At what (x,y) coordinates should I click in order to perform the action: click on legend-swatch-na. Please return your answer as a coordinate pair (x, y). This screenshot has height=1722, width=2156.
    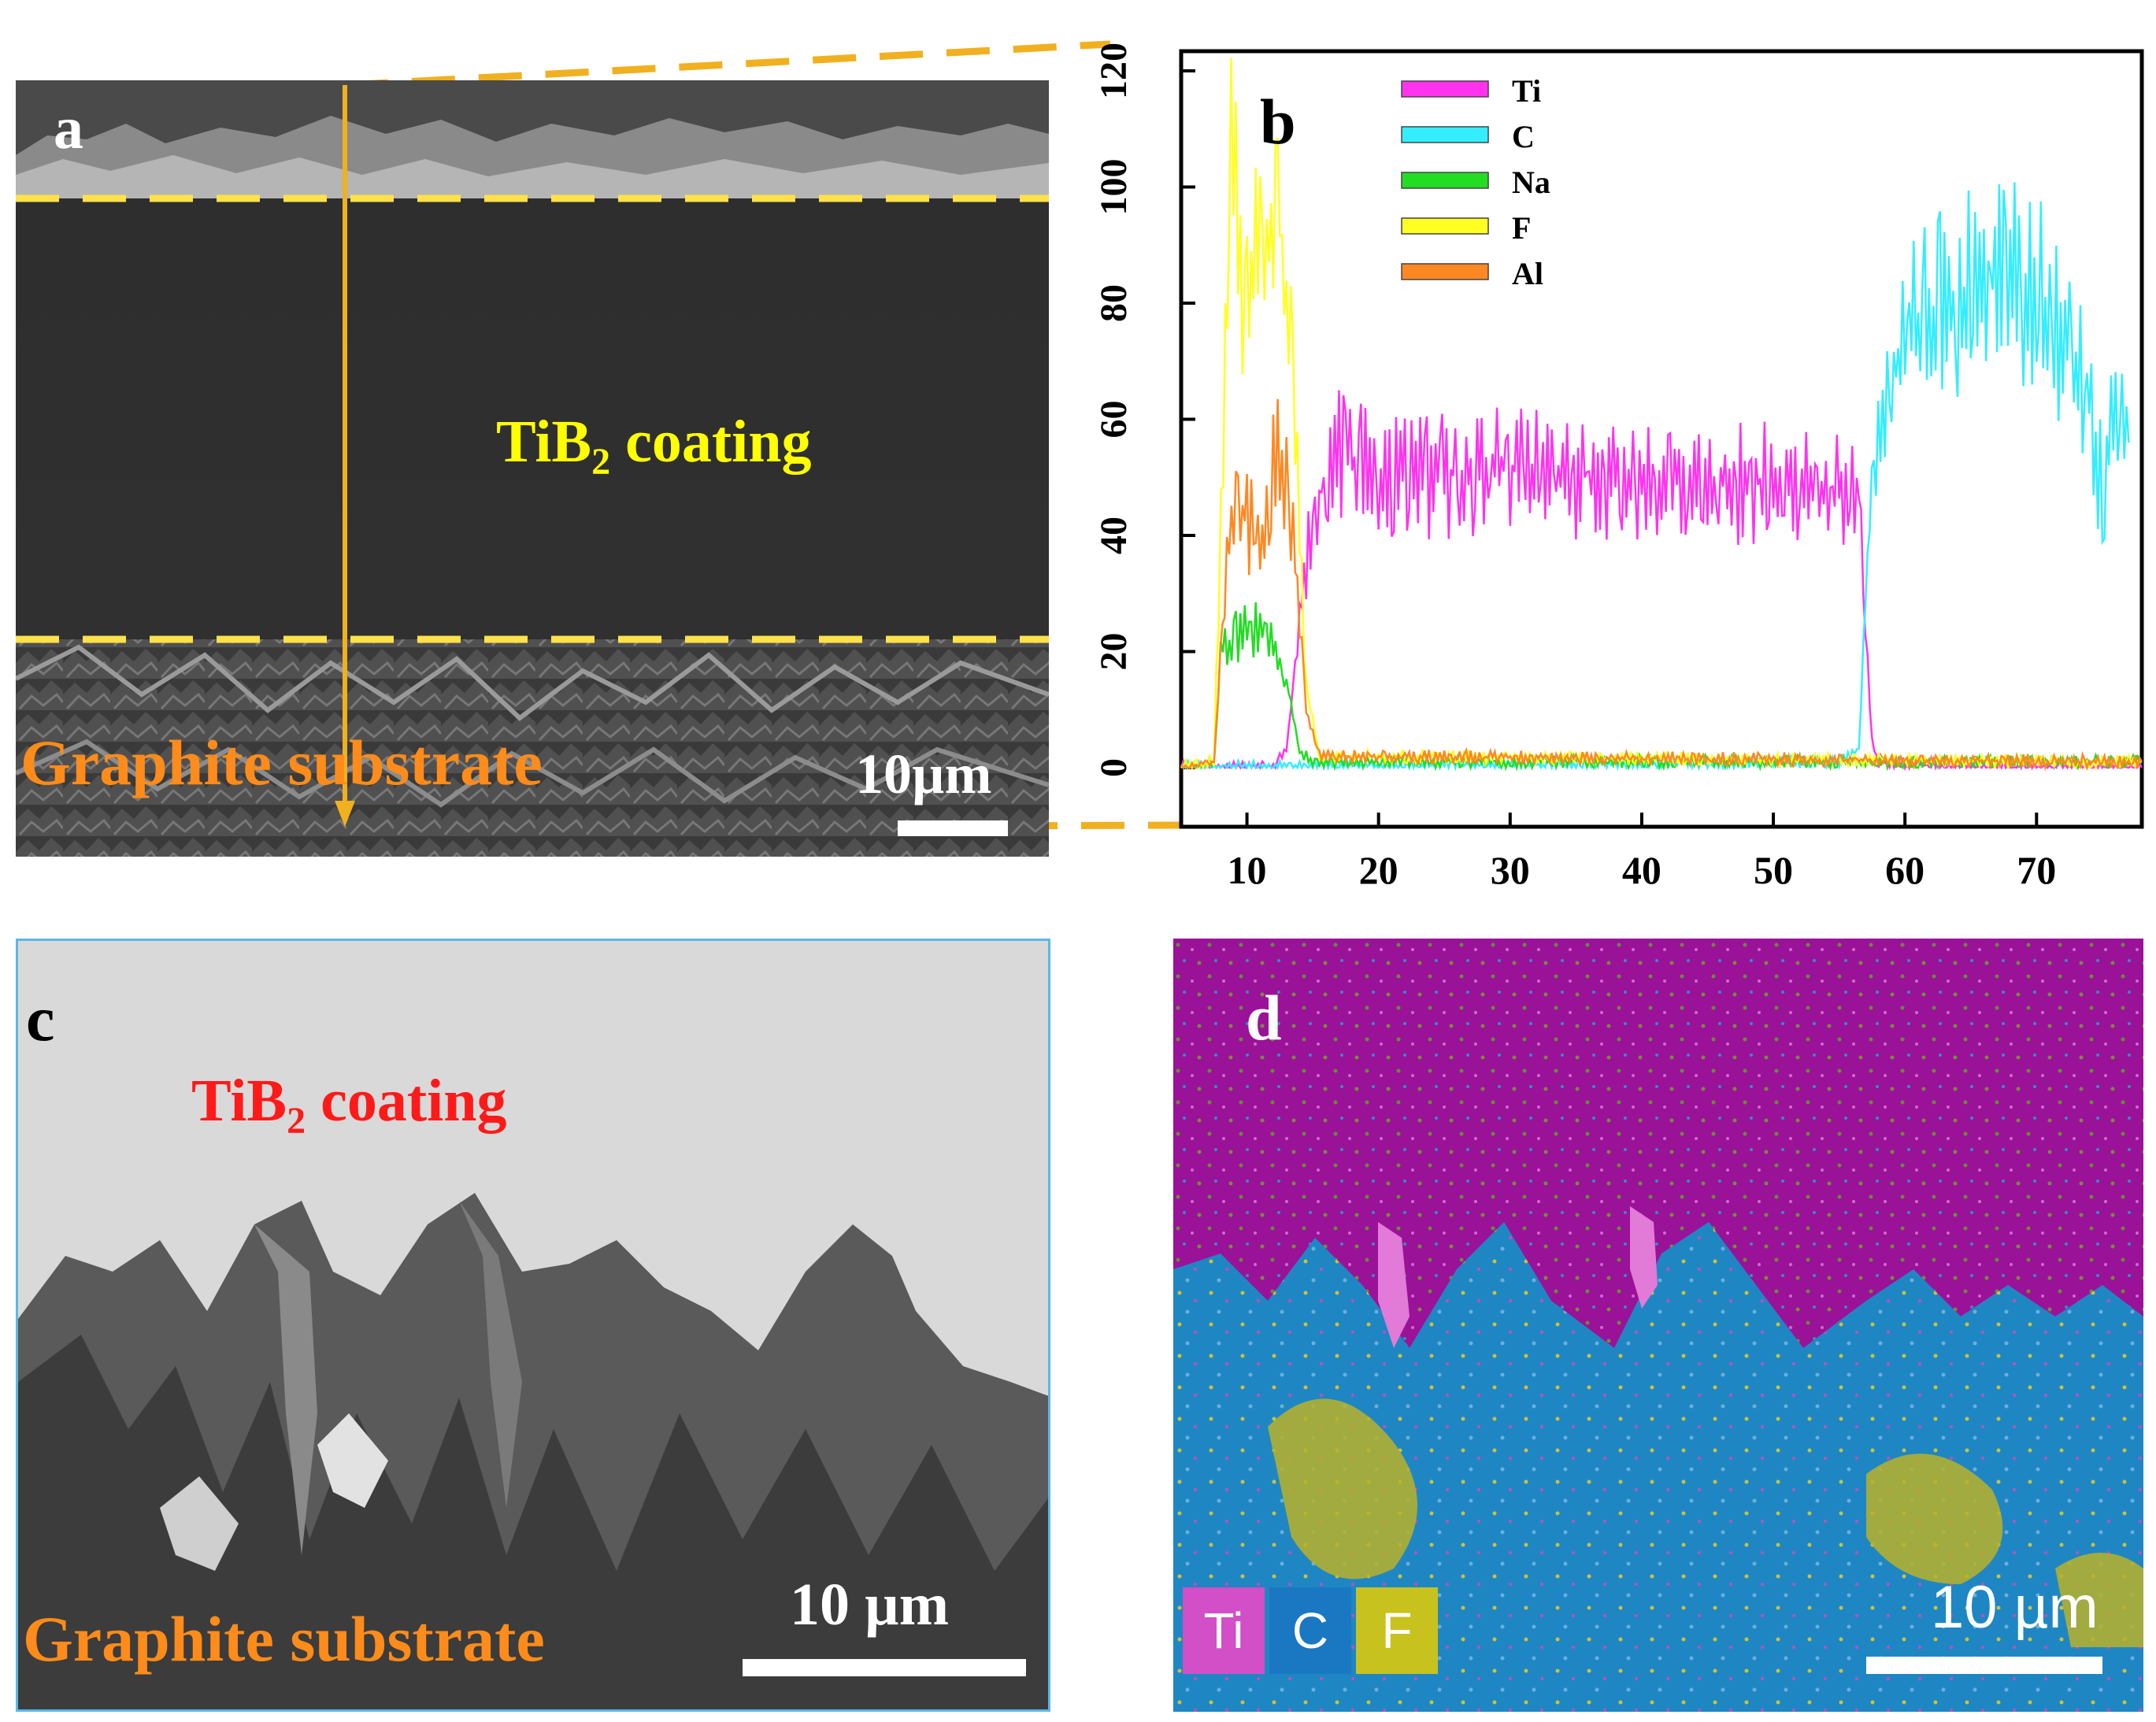
    Looking at the image, I should click on (1445, 180).